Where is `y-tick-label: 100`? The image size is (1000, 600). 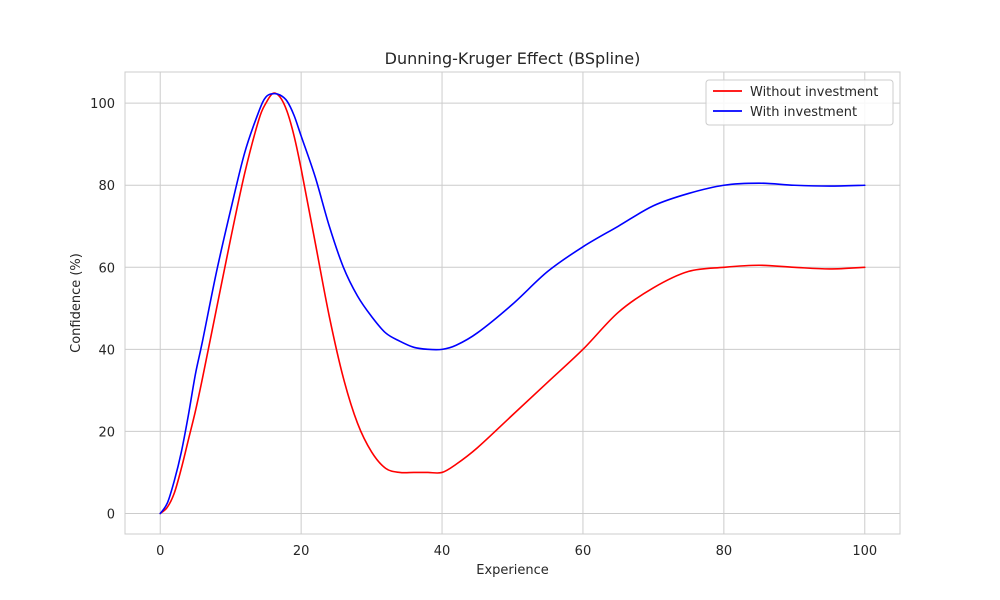 y-tick-label: 100 is located at coordinates (102, 104).